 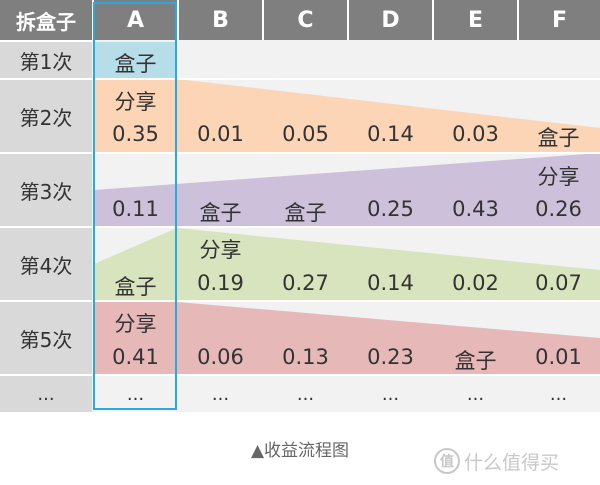 What do you see at coordinates (347, 189) in the screenshot?
I see `band-row3` at bounding box center [347, 189].